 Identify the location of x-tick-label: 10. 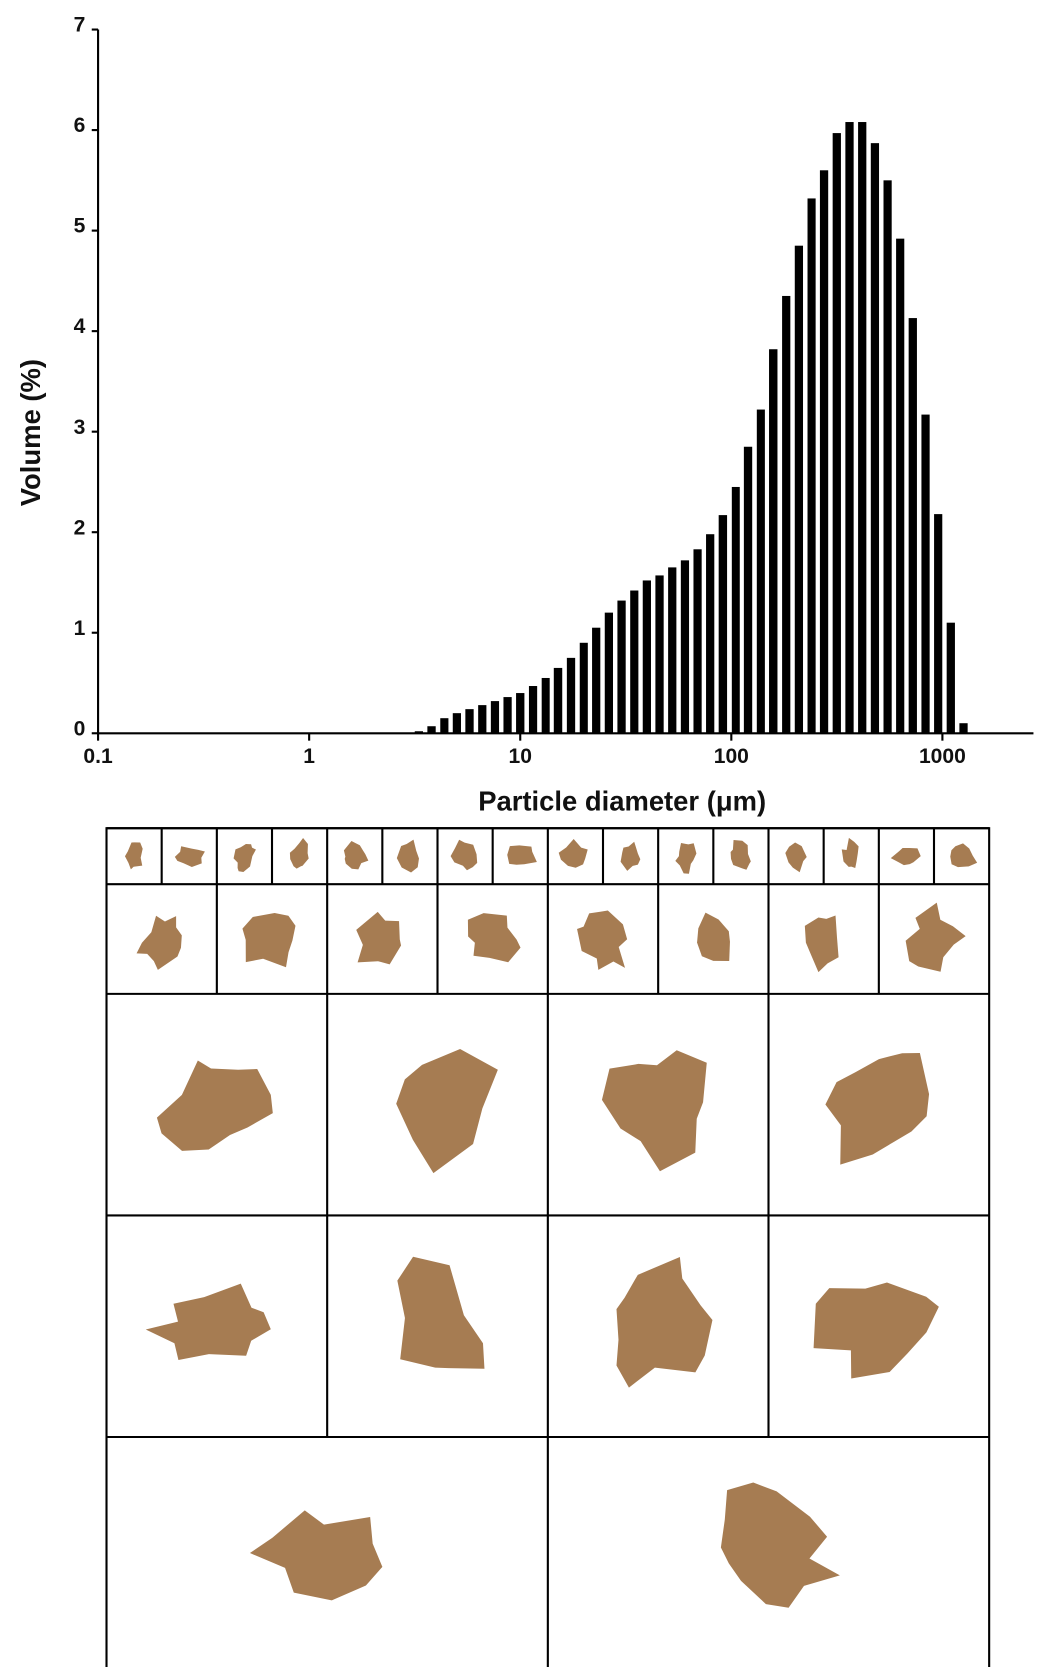
(520, 756).